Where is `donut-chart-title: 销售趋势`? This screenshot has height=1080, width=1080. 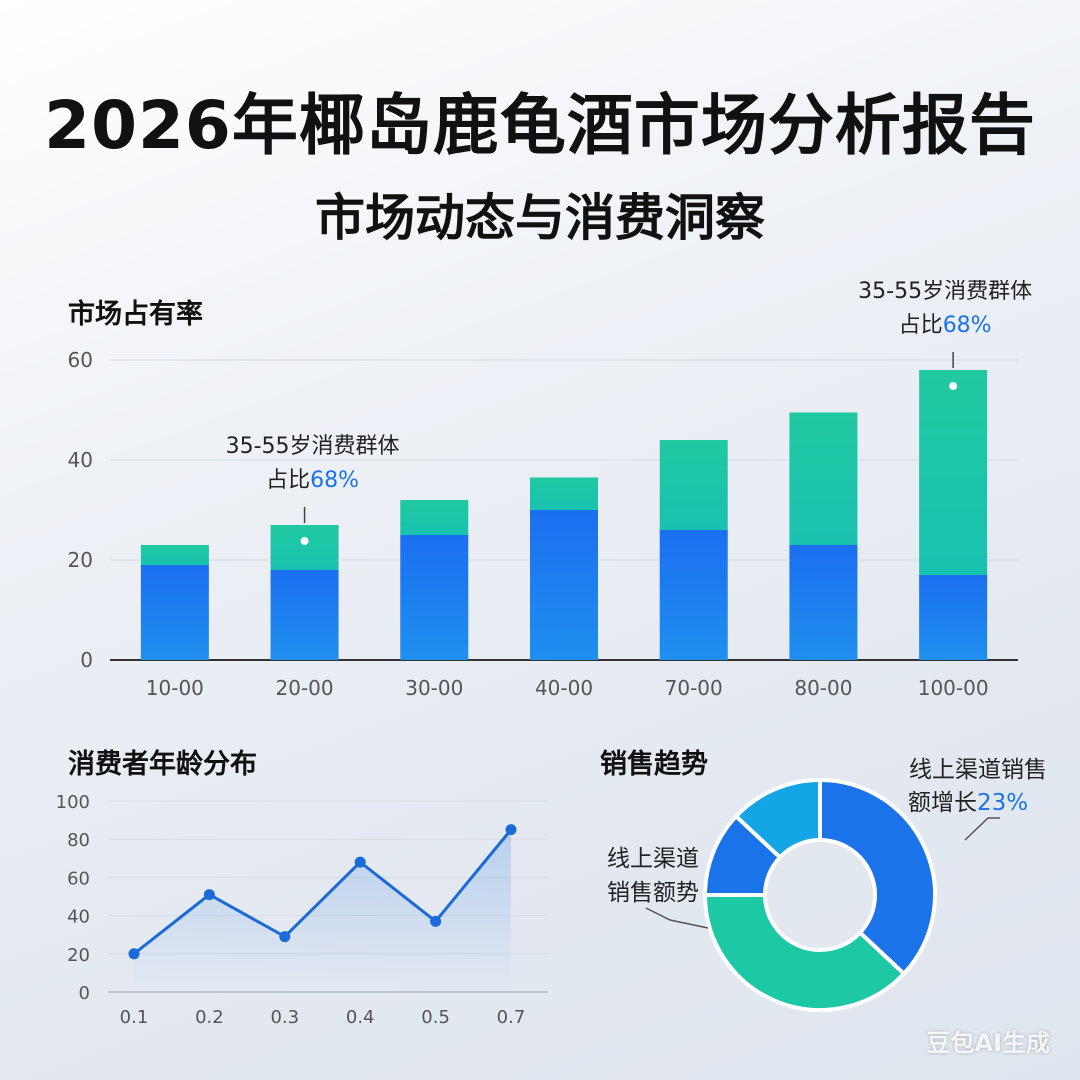 donut-chart-title: 销售趋势 is located at coordinates (654, 764).